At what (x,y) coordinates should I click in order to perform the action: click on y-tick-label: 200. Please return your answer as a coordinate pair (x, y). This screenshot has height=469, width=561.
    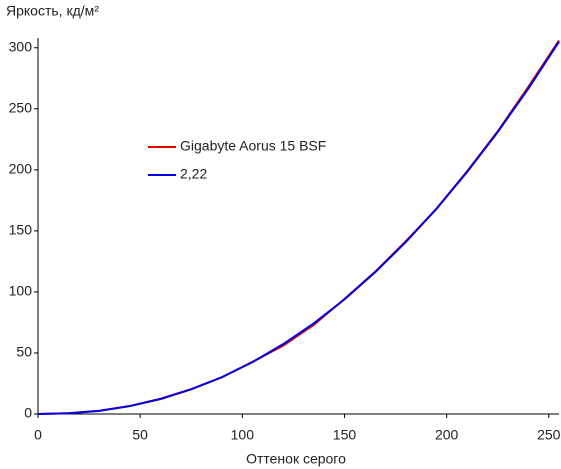
    Looking at the image, I should click on (21, 169).